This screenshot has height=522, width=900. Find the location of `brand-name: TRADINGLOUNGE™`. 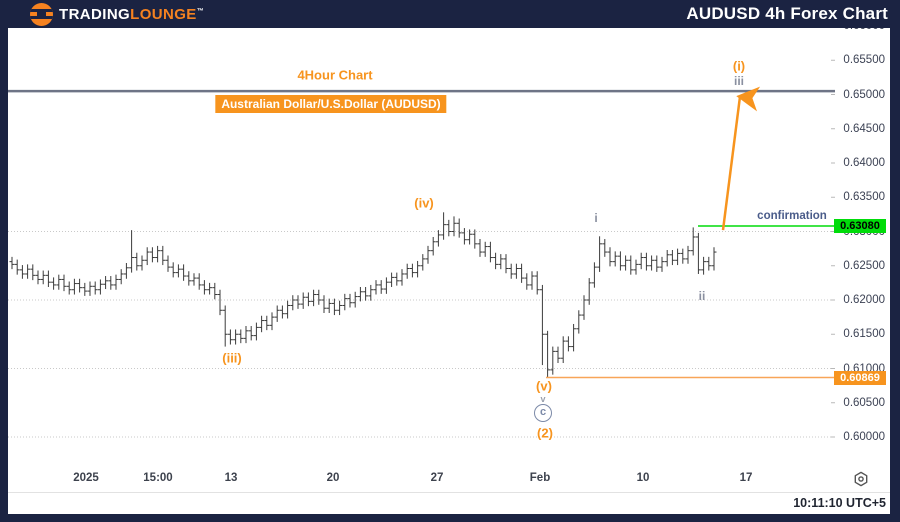

brand-name: TRADINGLOUNGE™ is located at coordinates (131, 14).